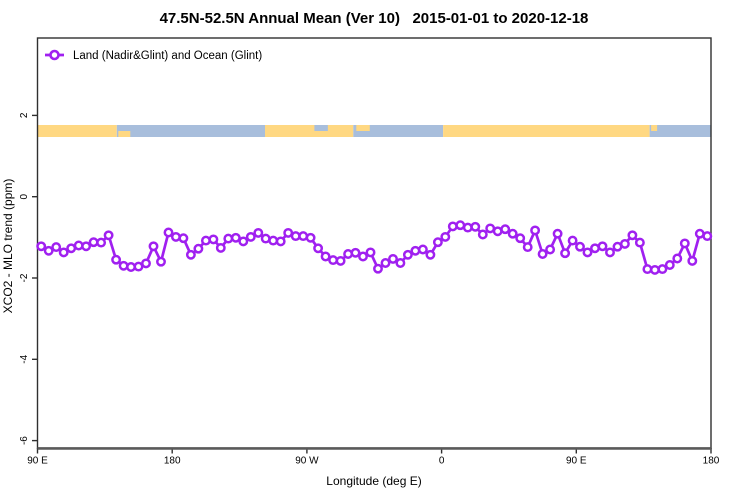  Describe the element at coordinates (24, 115) in the screenshot. I see `y-tick-label: 2` at that location.